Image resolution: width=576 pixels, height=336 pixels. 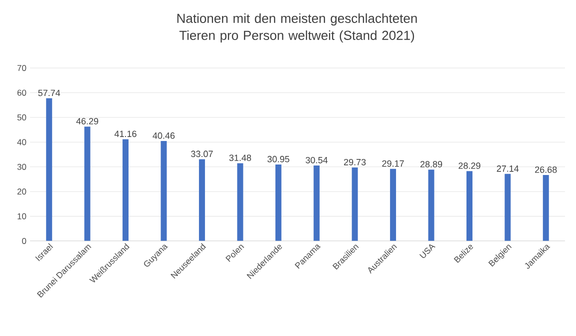 I want to click on data-label: 26.68, so click(x=546, y=169).